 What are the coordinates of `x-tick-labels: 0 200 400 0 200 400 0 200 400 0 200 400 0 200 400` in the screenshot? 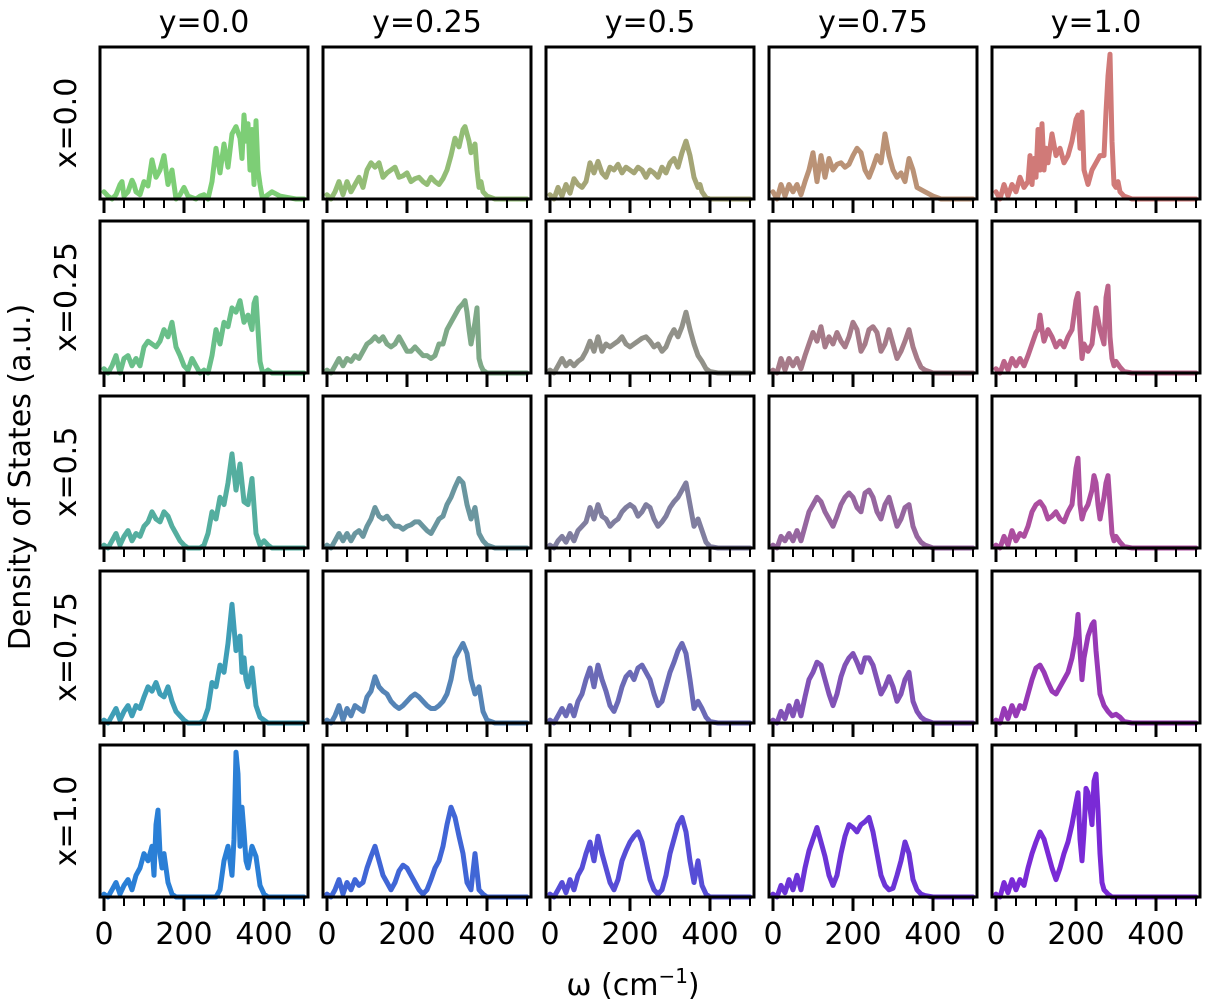 It's located at (639, 934).